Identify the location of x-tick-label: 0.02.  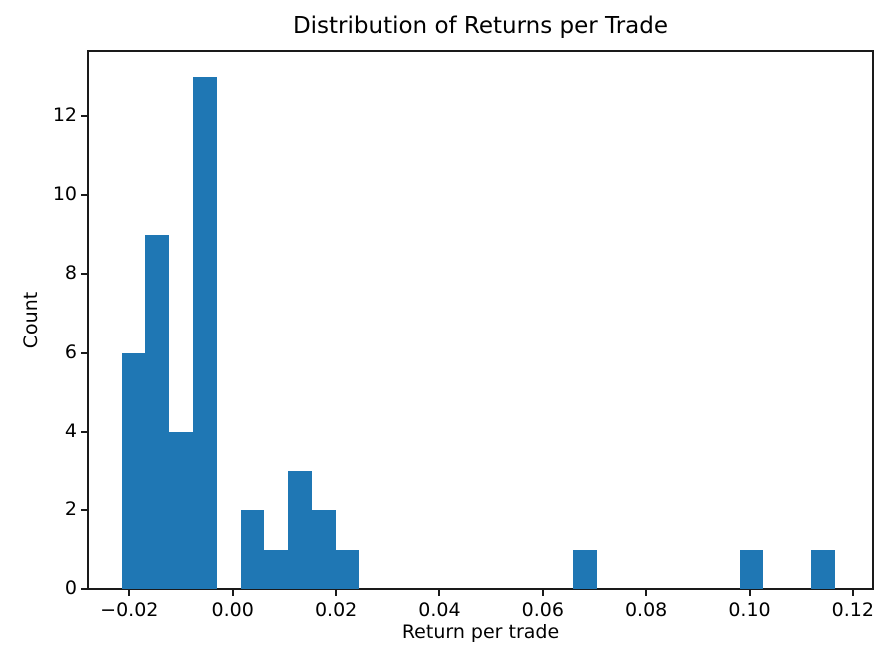
(336, 610).